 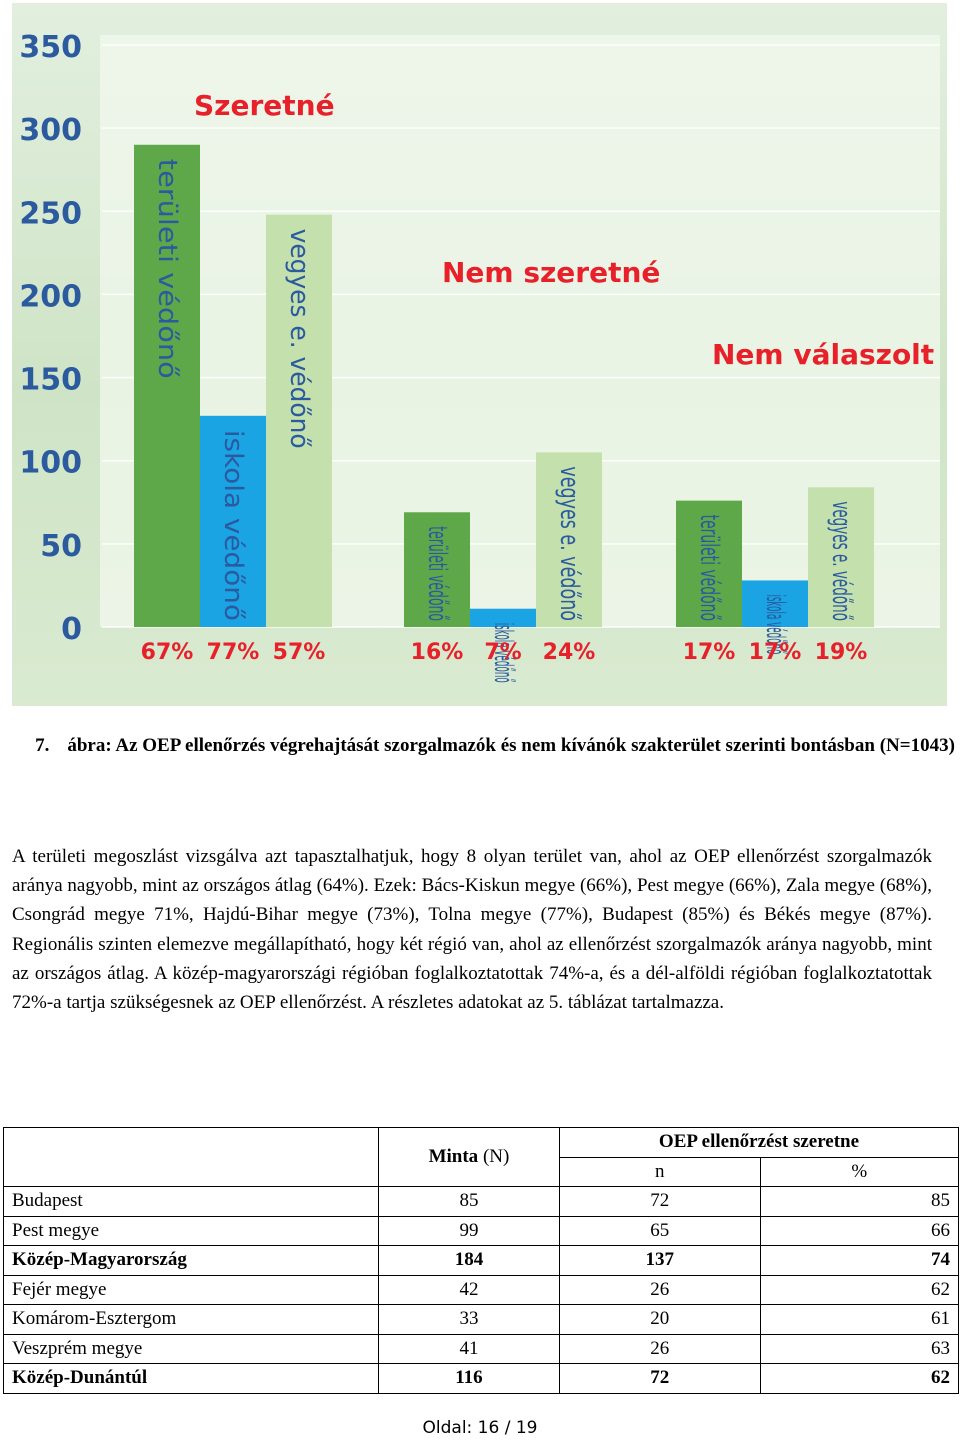 What do you see at coordinates (551, 272) in the screenshot?
I see `group-label: Nem szeretné` at bounding box center [551, 272].